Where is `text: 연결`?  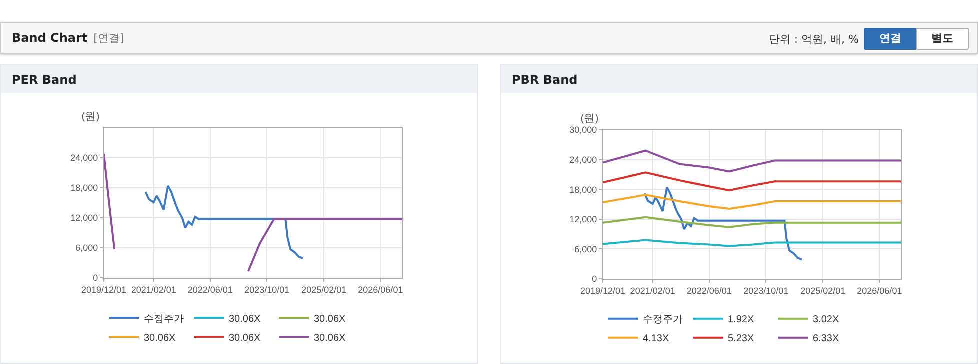 text: 연결 is located at coordinates (890, 39).